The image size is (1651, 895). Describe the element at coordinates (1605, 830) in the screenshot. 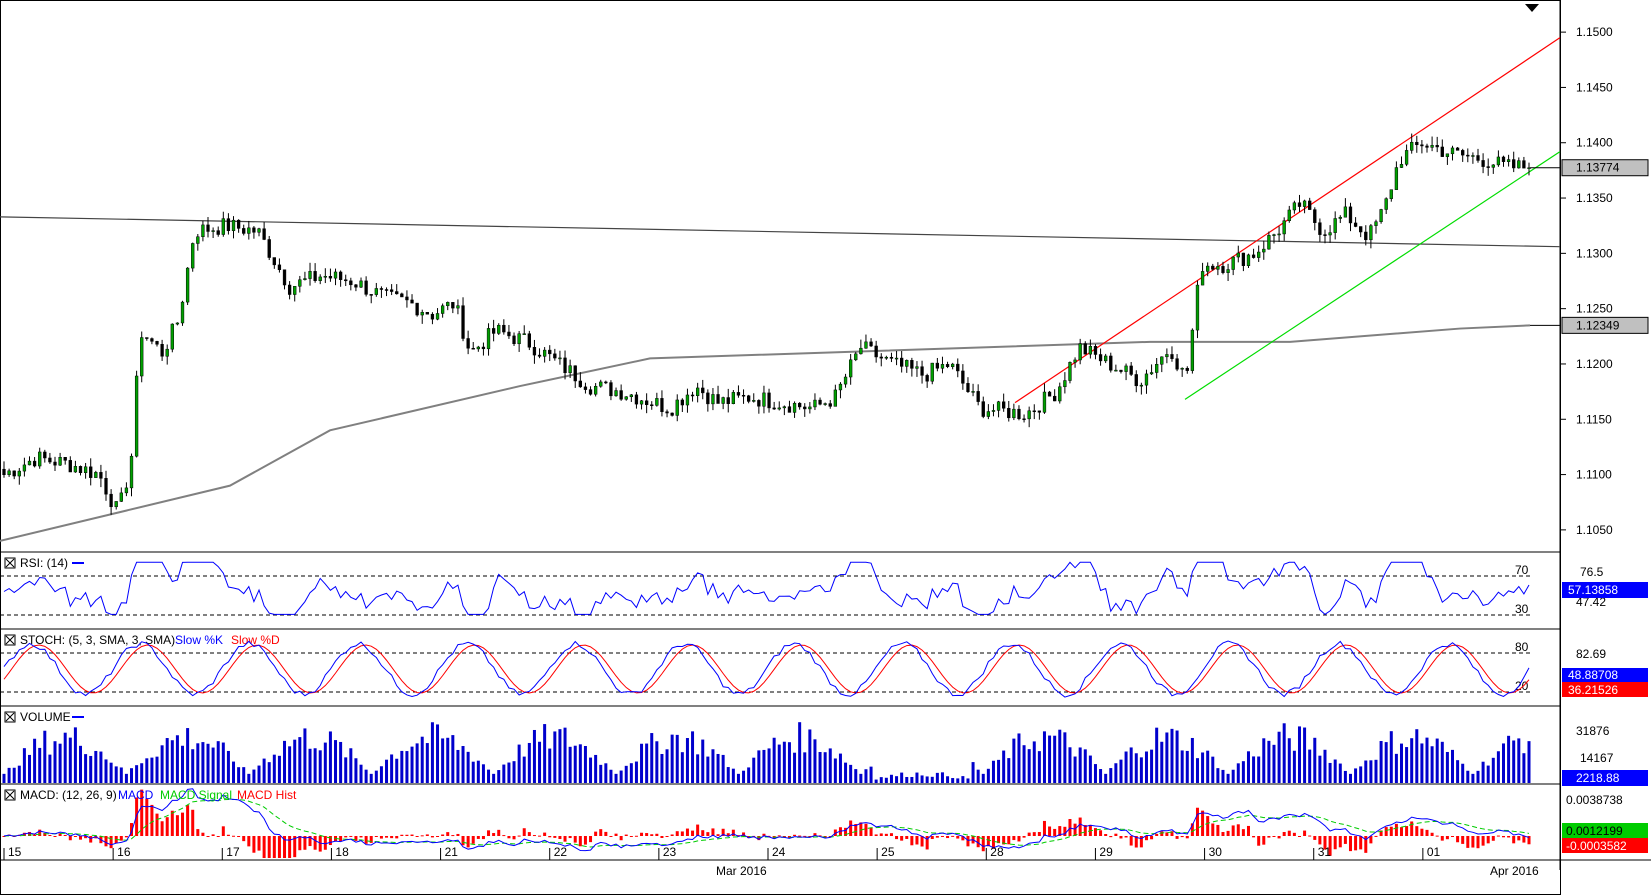

I see `macd-current-box` at that location.